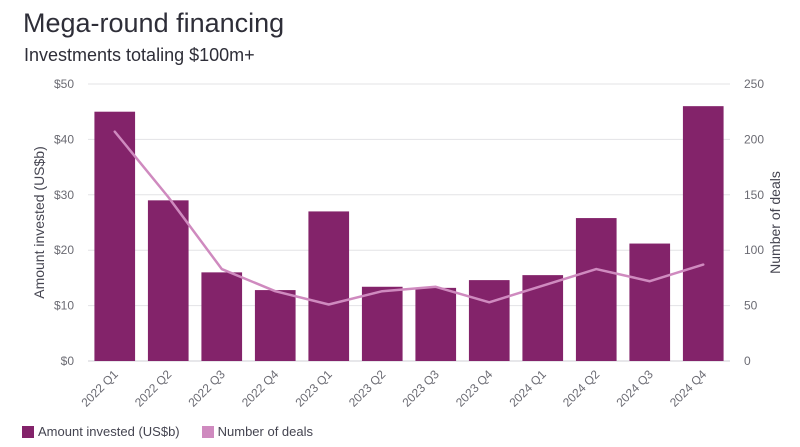 This screenshot has width=800, height=447. I want to click on legend-swatch-deals, so click(207, 431).